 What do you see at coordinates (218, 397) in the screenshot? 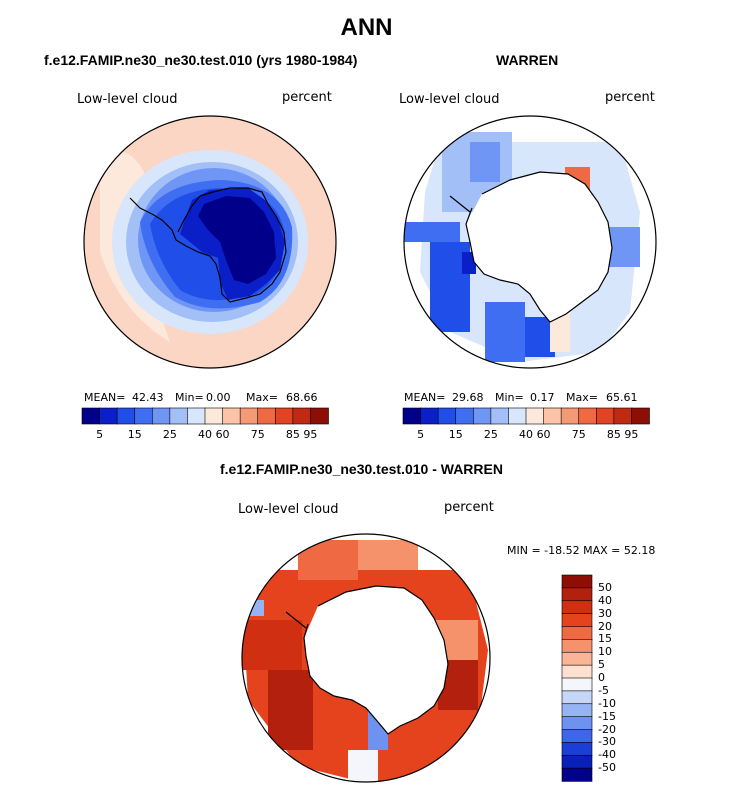
I see `panel1-min-value: 0.00` at bounding box center [218, 397].